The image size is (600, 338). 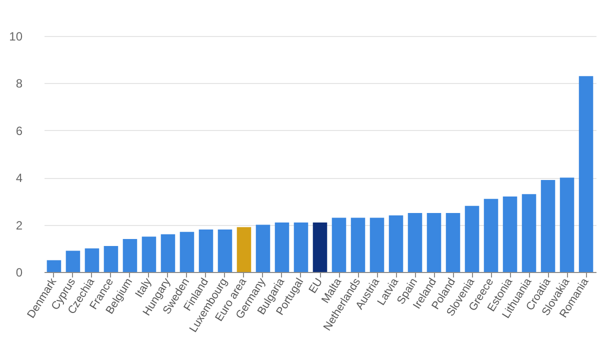 What do you see at coordinates (19, 131) in the screenshot?
I see `y-tick-label: 6` at bounding box center [19, 131].